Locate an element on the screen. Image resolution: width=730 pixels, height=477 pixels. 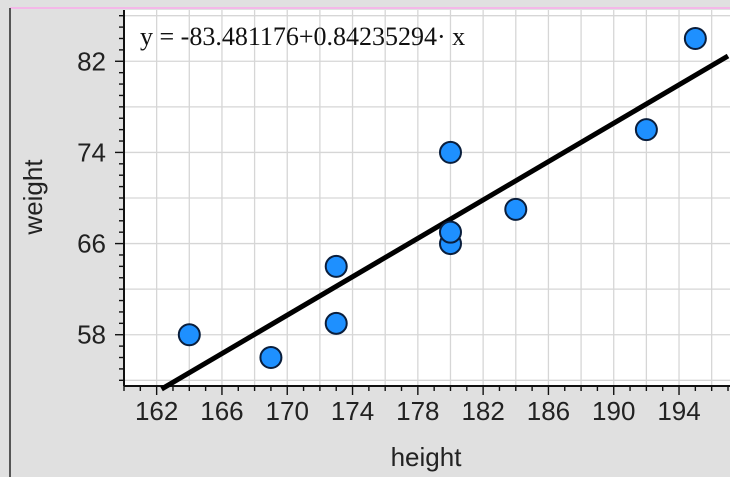
x-tick-label: 170 is located at coordinates (287, 411).